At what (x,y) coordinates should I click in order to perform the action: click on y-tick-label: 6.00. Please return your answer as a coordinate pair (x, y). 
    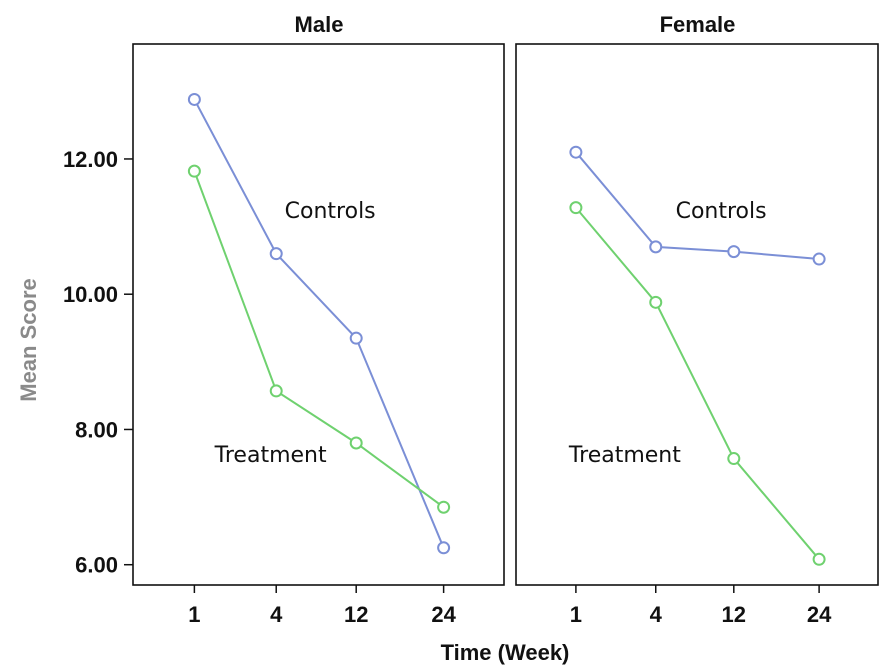
    Looking at the image, I should click on (96, 565).